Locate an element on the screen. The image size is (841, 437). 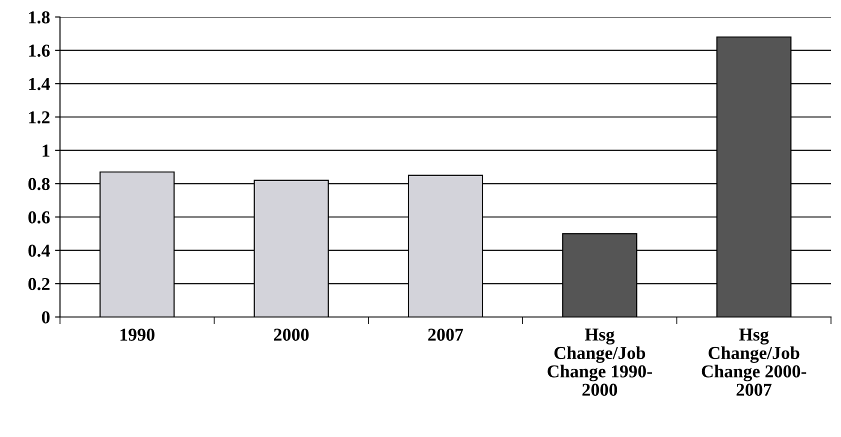
y-tick-label: 0.2 is located at coordinates (39, 284).